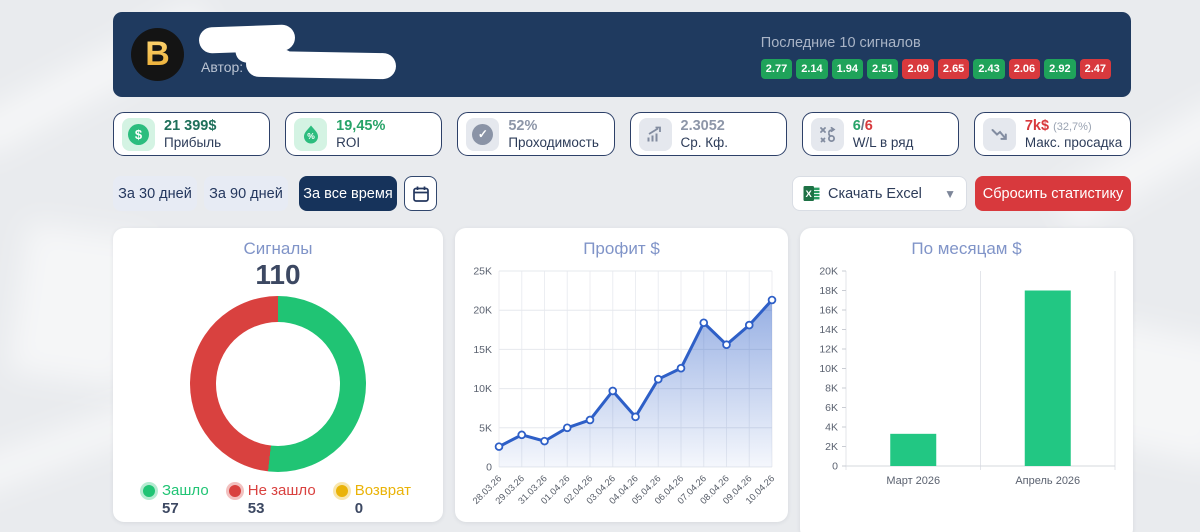 This screenshot has height=532, width=1200. I want to click on legend-item: Не зашло 53, so click(272, 500).